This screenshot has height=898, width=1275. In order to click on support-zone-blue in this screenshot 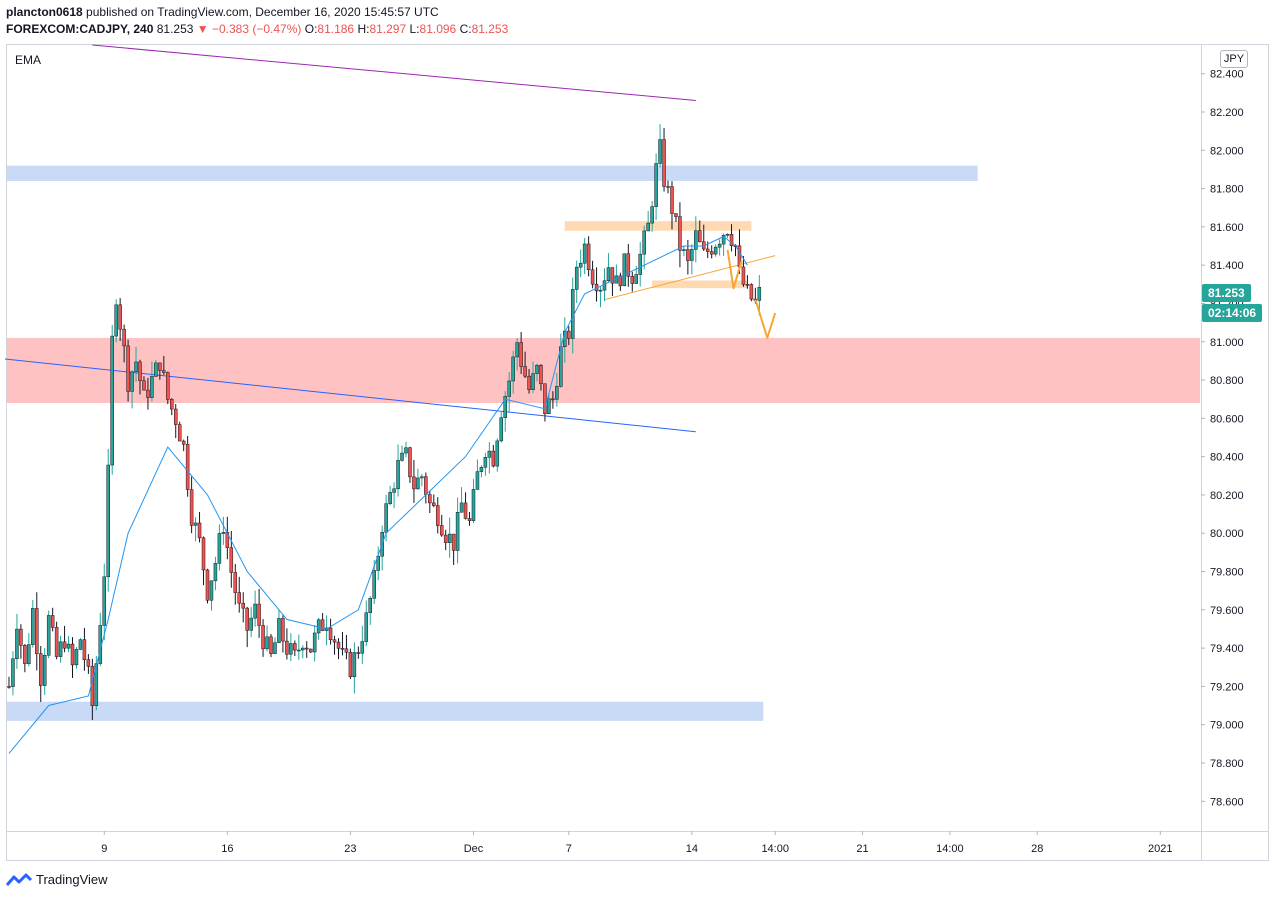, I will do `click(385, 711)`.